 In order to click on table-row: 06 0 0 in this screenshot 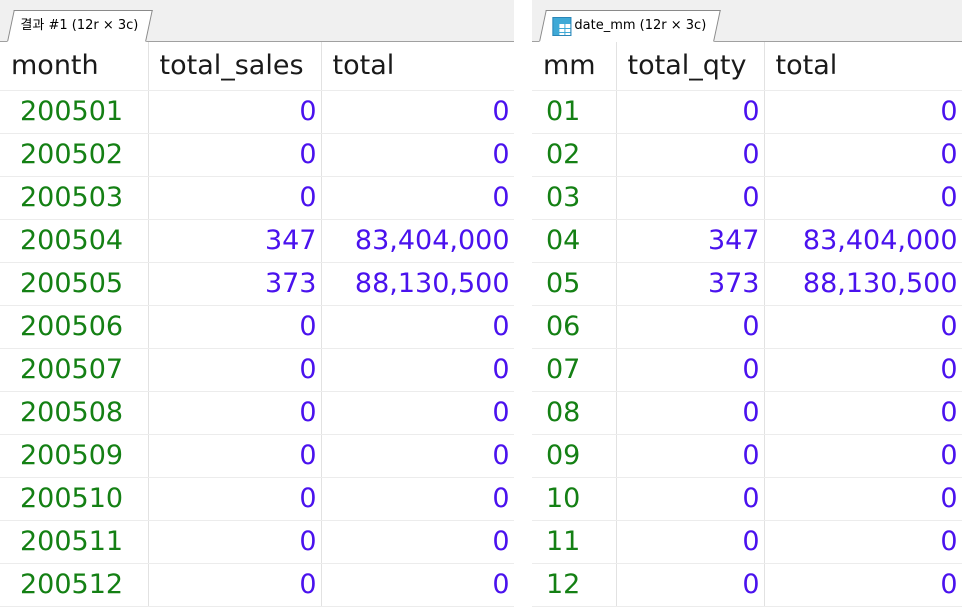, I will do `click(747, 327)`.